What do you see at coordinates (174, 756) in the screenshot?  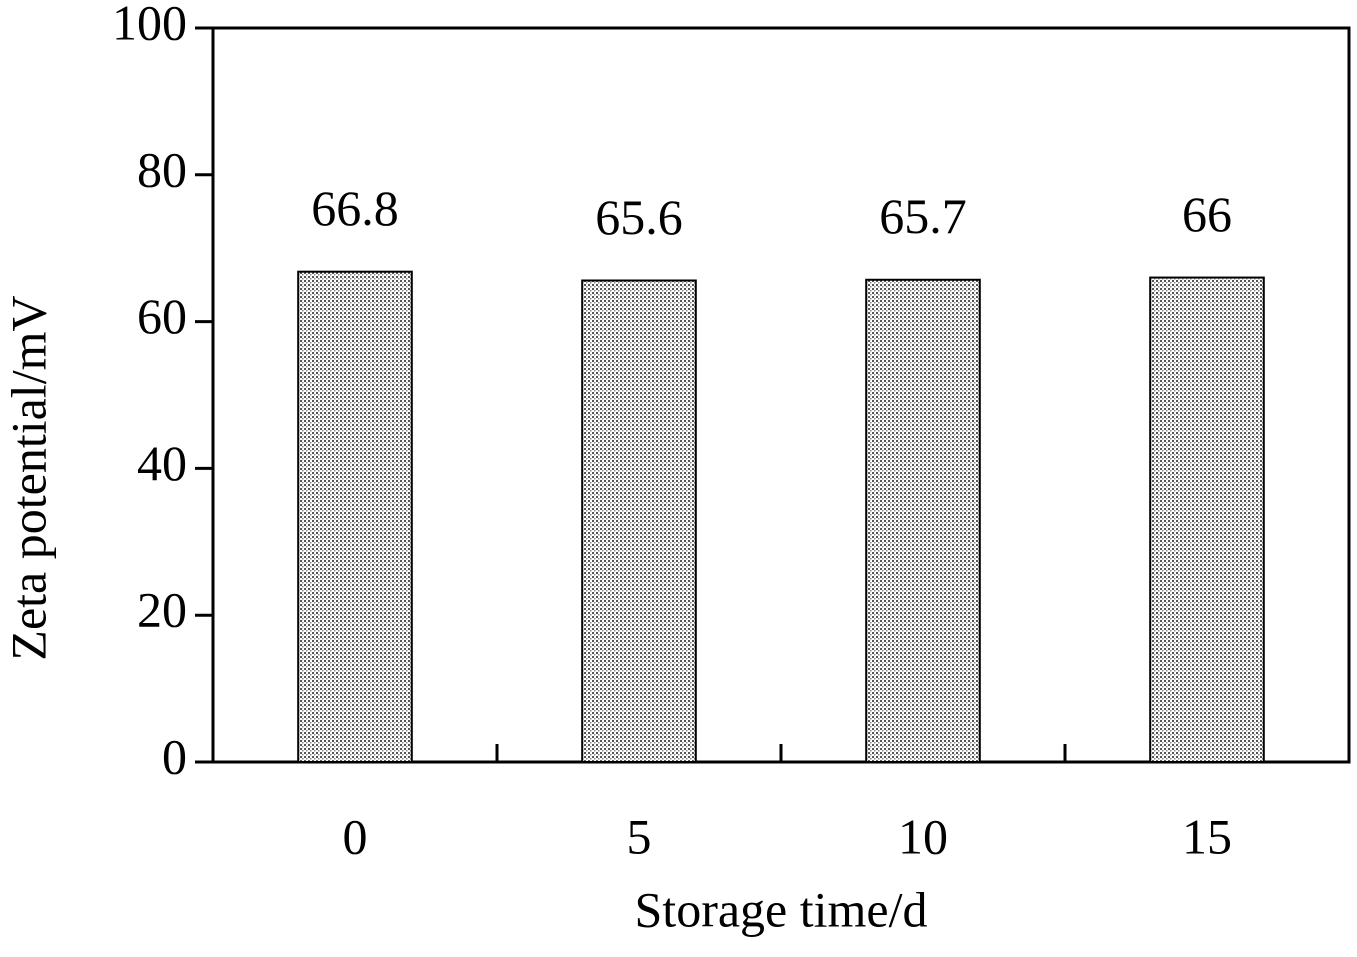 I see `y-tick-label: 0` at bounding box center [174, 756].